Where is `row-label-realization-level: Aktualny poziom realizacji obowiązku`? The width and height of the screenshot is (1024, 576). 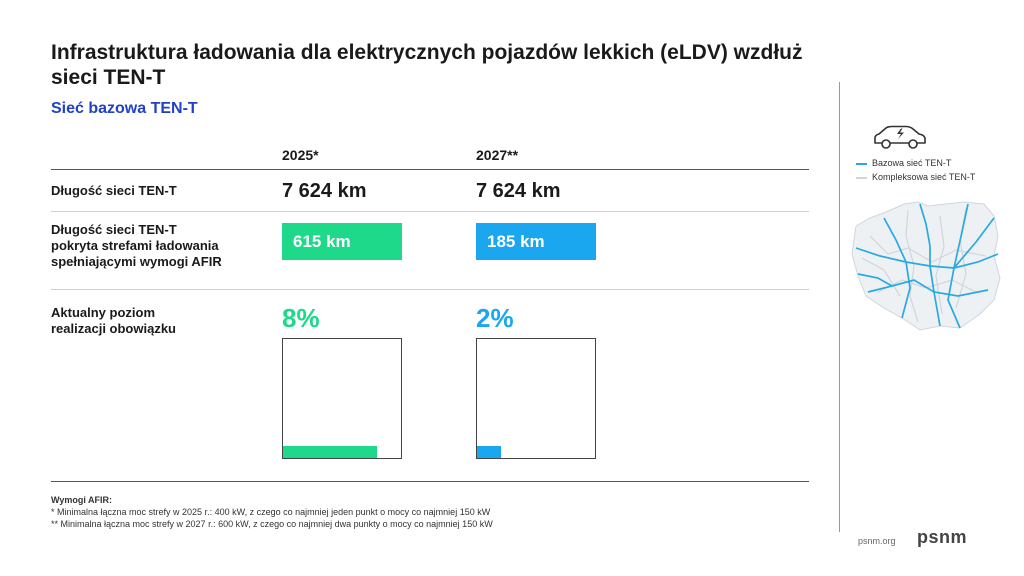
row-label-realization-level: Aktualny poziom realizacji obowiązku is located at coordinates (113, 321).